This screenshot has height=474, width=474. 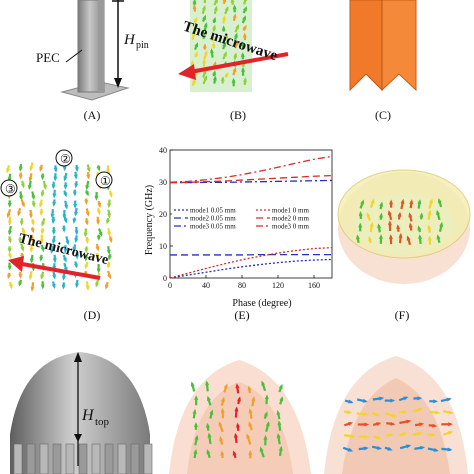 What do you see at coordinates (92, 115) in the screenshot?
I see `caption-a: (A)` at bounding box center [92, 115].